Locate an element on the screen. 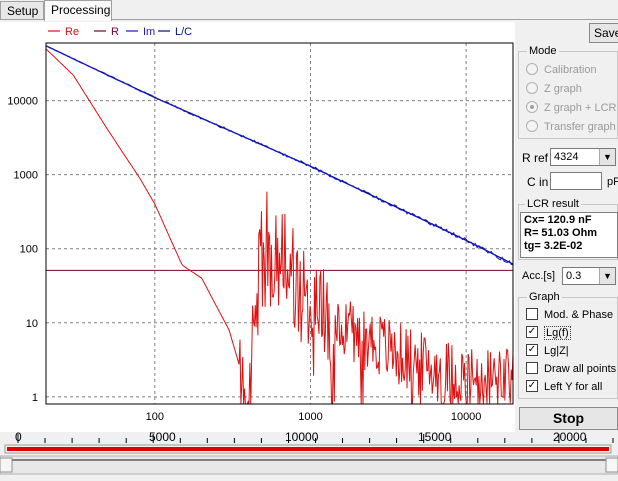 The width and height of the screenshot is (618, 481). rref-value: 4324 is located at coordinates (566, 157).